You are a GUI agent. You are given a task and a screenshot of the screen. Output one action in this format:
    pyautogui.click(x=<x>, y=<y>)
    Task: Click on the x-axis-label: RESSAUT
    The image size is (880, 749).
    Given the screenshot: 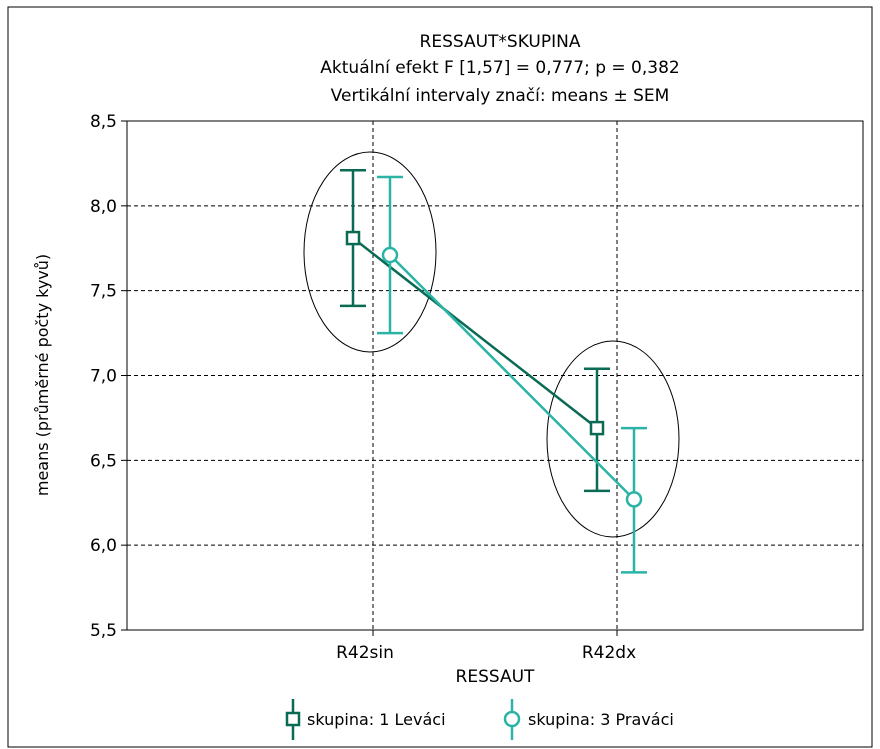 What is the action you would take?
    pyautogui.click(x=496, y=677)
    